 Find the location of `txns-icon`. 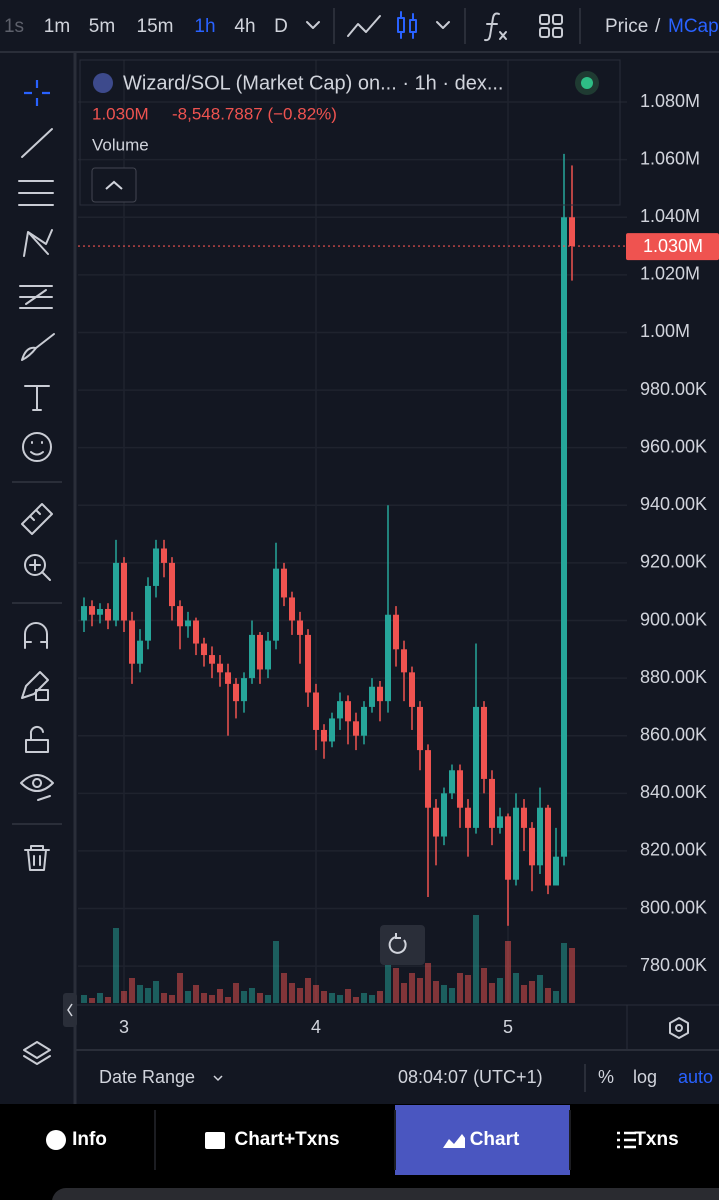

txns-icon is located at coordinates (626, 1140).